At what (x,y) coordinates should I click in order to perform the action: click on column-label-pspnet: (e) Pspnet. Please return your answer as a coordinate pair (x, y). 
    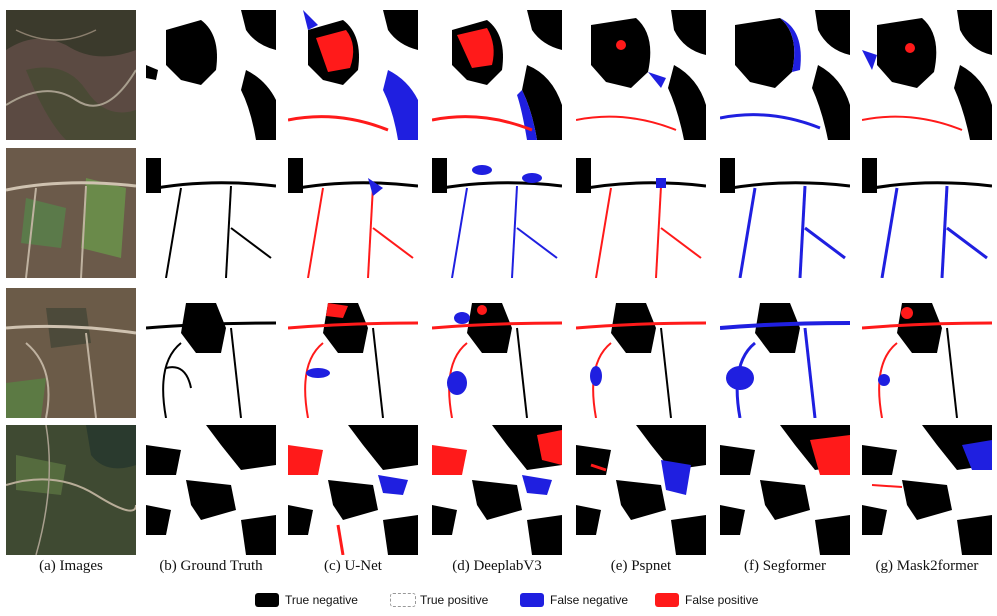
    Looking at the image, I should click on (641, 566).